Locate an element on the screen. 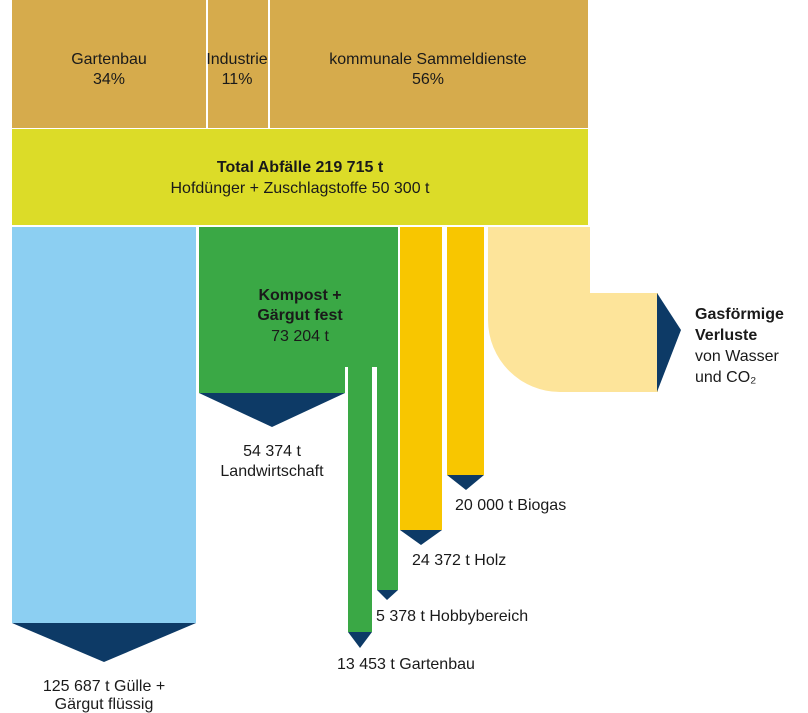 This screenshot has height=713, width=808. sources-band is located at coordinates (300, 64).